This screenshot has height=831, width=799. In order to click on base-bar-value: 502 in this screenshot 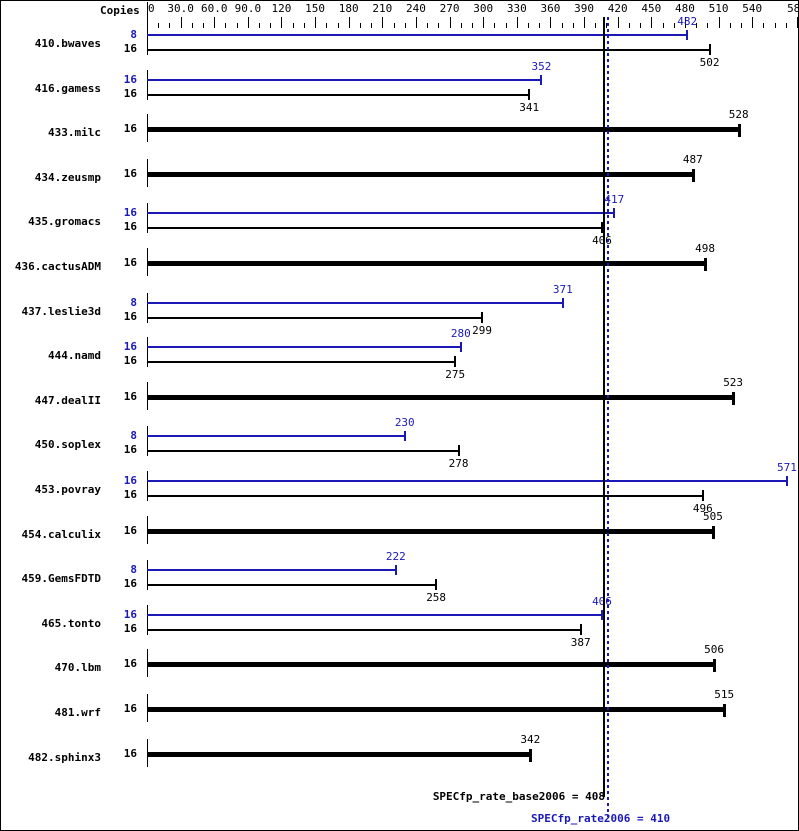, I will do `click(709, 62)`.